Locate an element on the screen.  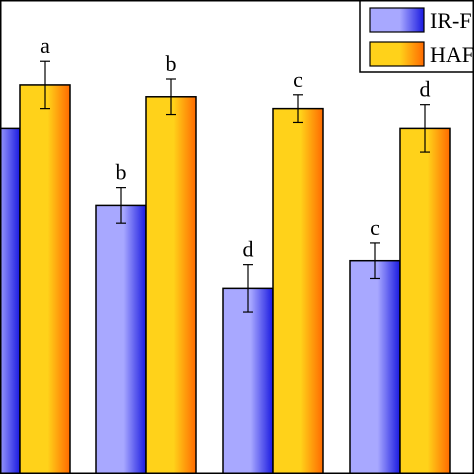
significance-label-haf-1: a is located at coordinates (45, 45).